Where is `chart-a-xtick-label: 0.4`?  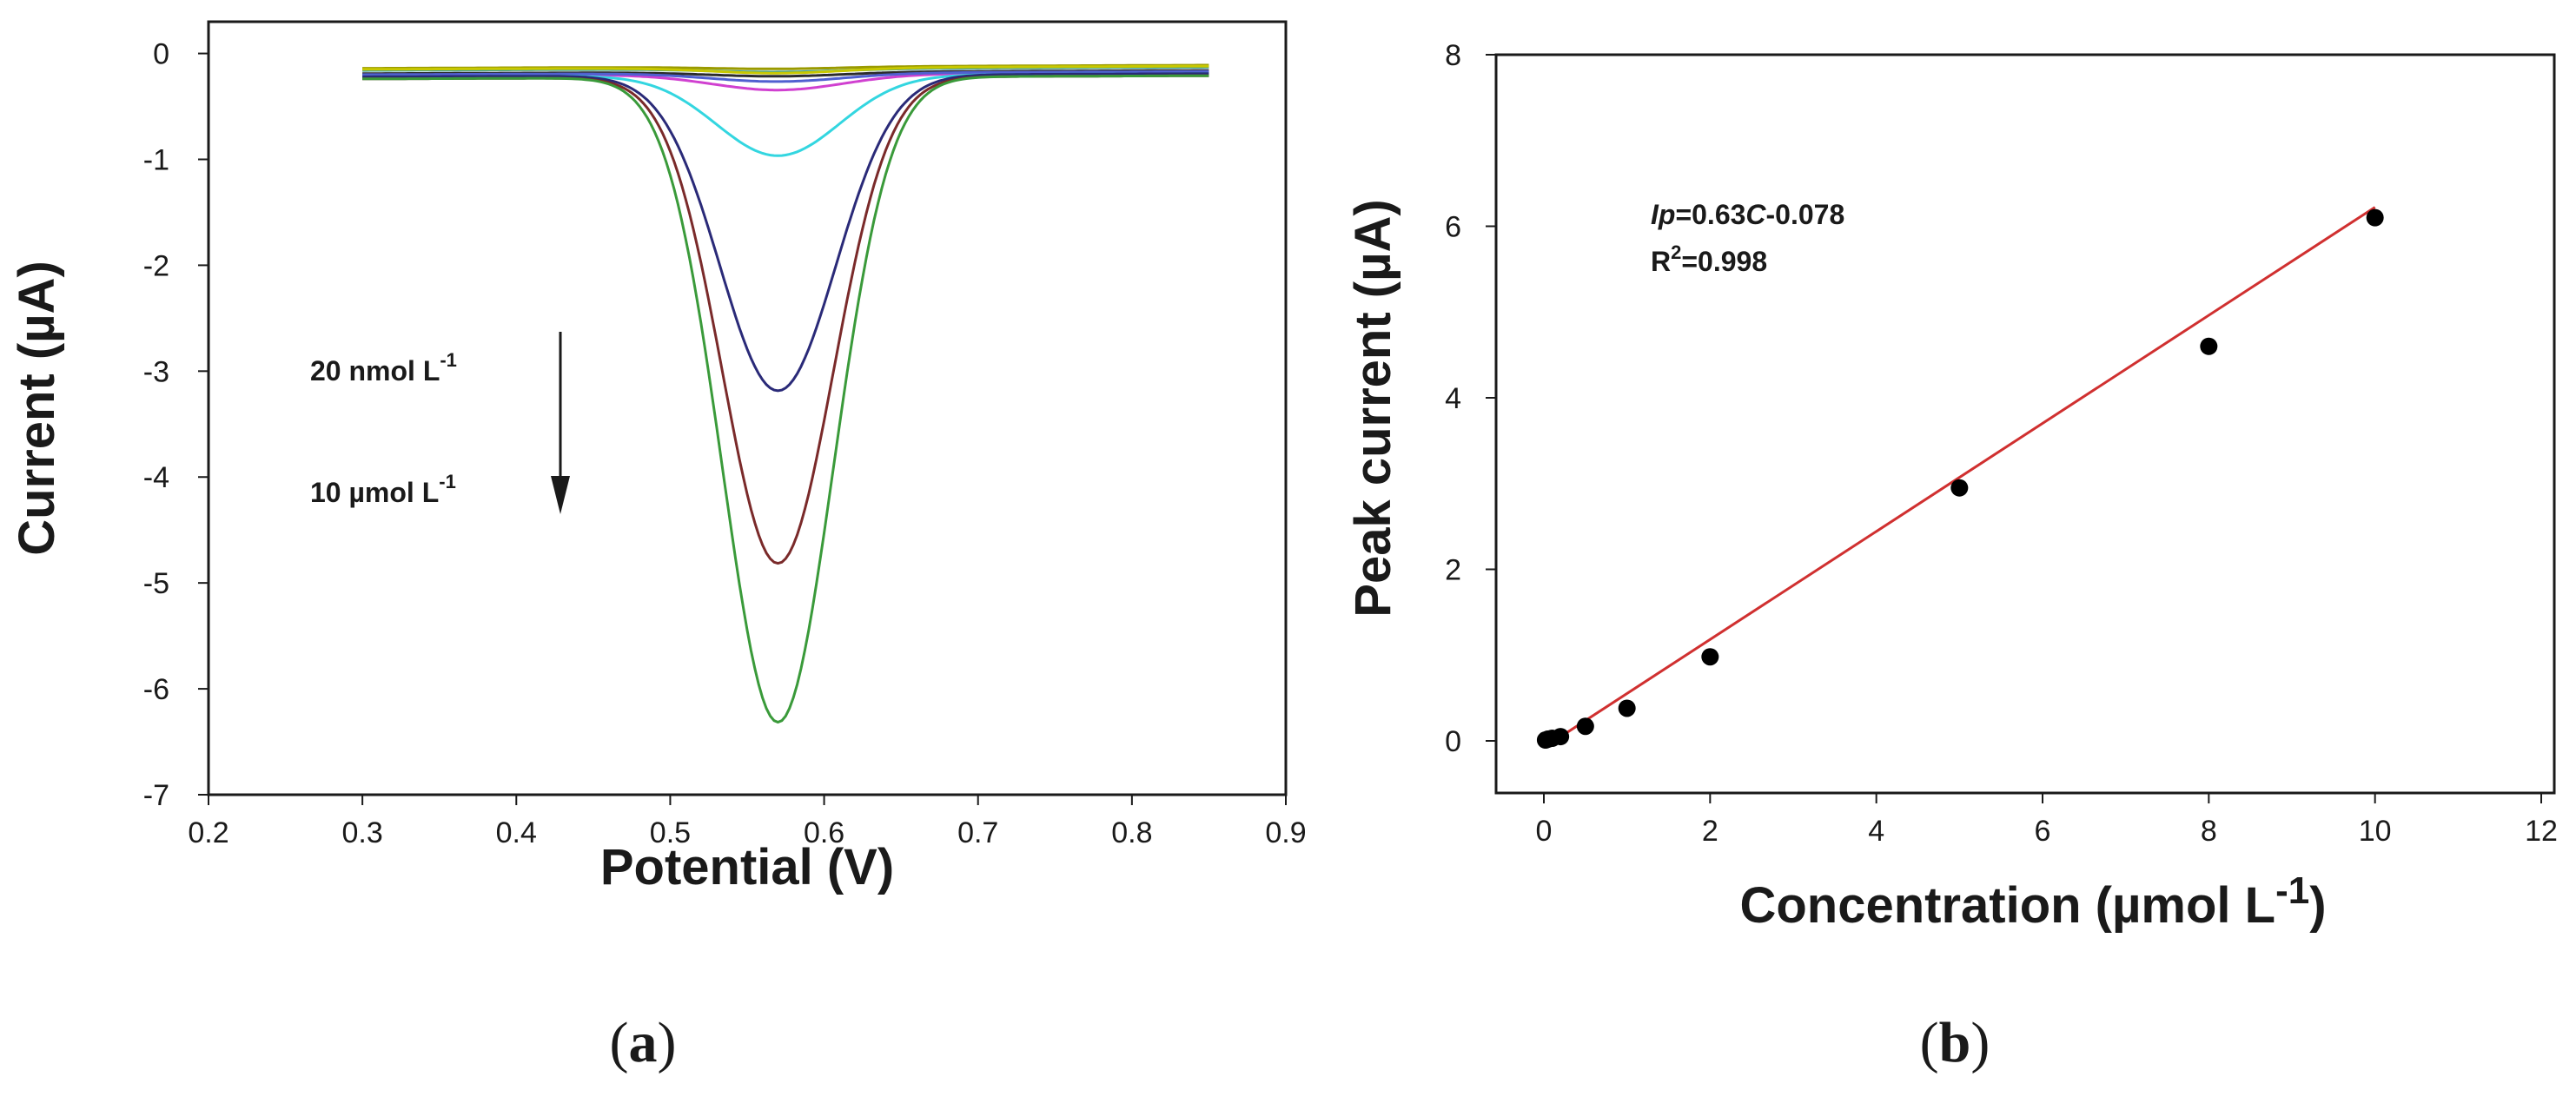 chart-a-xtick-label: 0.4 is located at coordinates (516, 832).